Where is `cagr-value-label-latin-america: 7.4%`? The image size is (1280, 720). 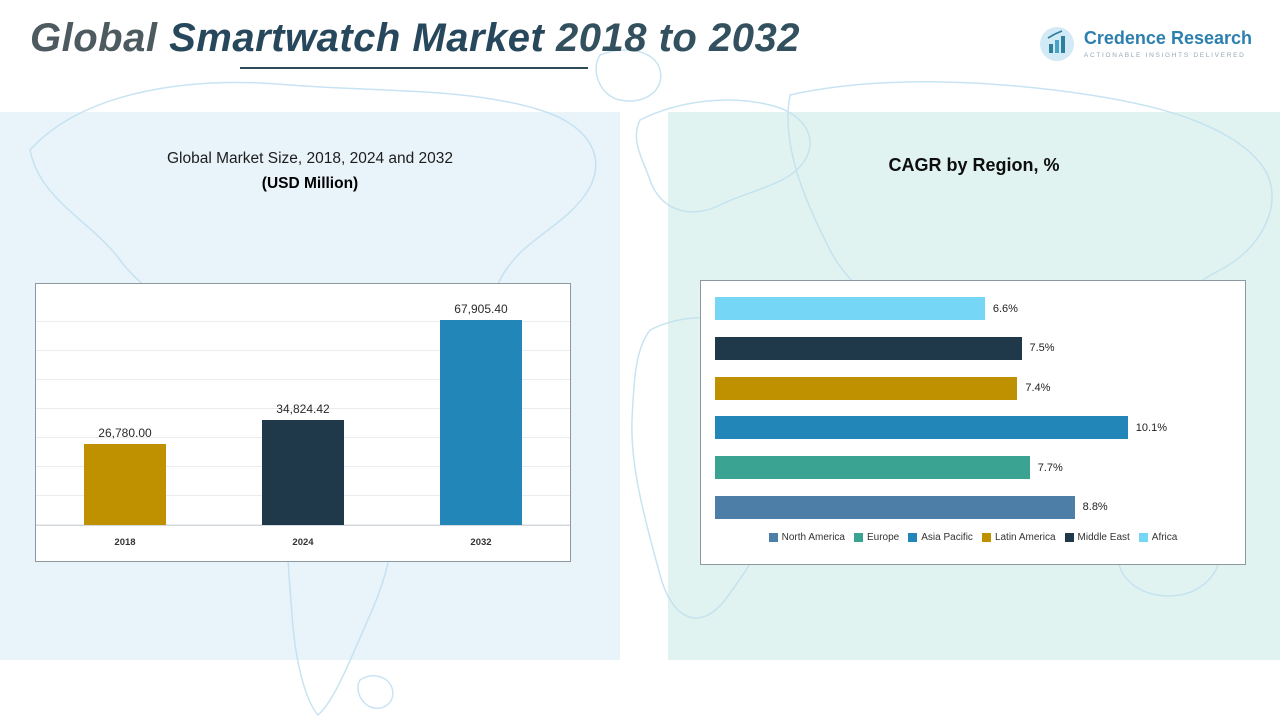 cagr-value-label-latin-america: 7.4% is located at coordinates (1038, 388).